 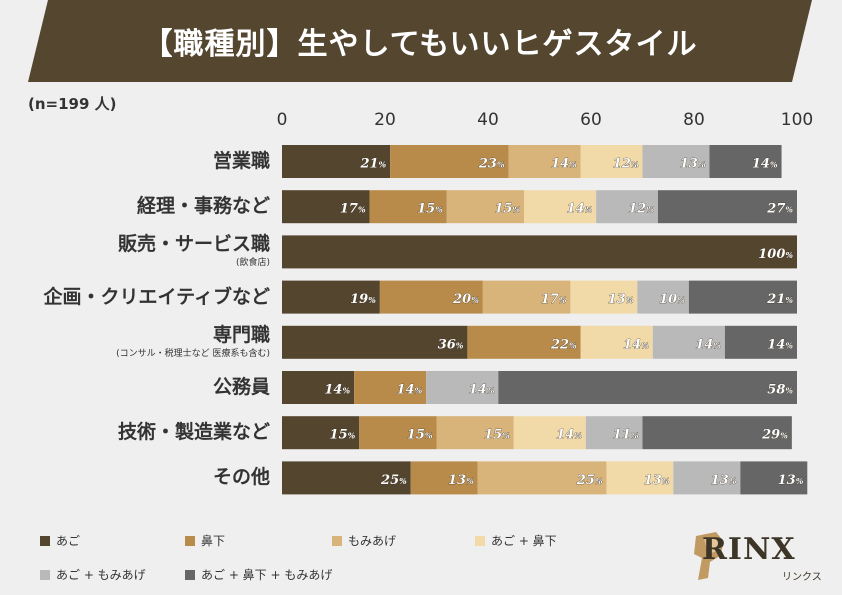 I want to click on x-tick-label: 60, so click(x=591, y=120).